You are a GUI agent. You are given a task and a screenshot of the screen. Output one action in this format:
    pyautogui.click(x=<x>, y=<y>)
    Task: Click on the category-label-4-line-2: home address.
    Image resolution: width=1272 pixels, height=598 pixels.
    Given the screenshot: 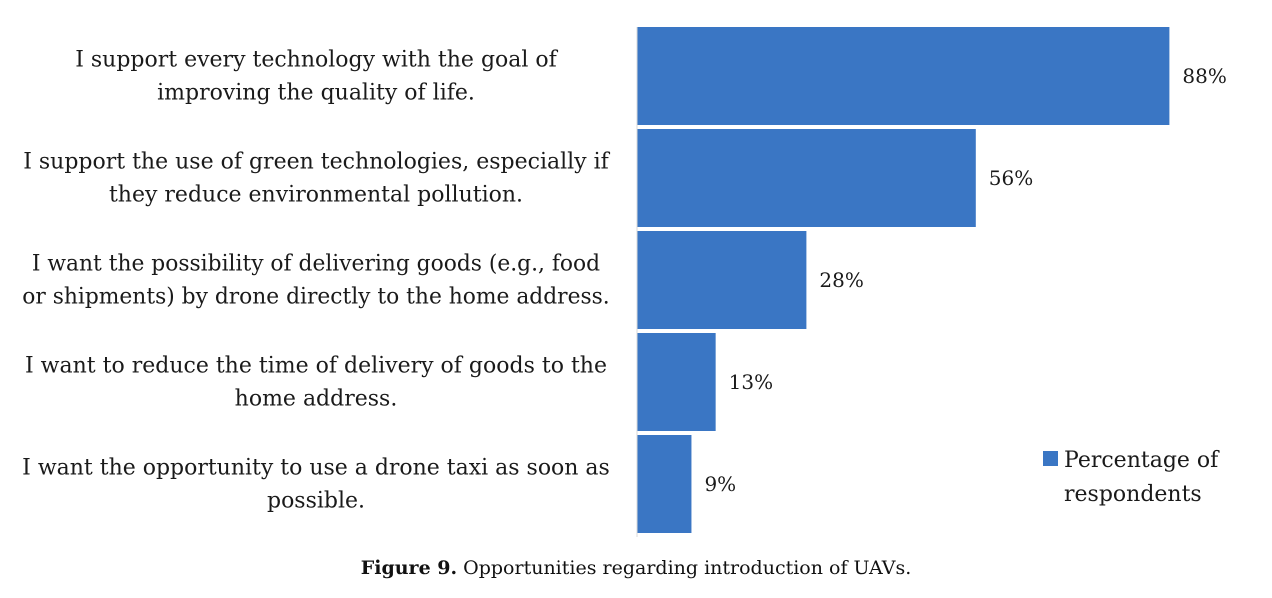 What is the action you would take?
    pyautogui.click(x=316, y=399)
    